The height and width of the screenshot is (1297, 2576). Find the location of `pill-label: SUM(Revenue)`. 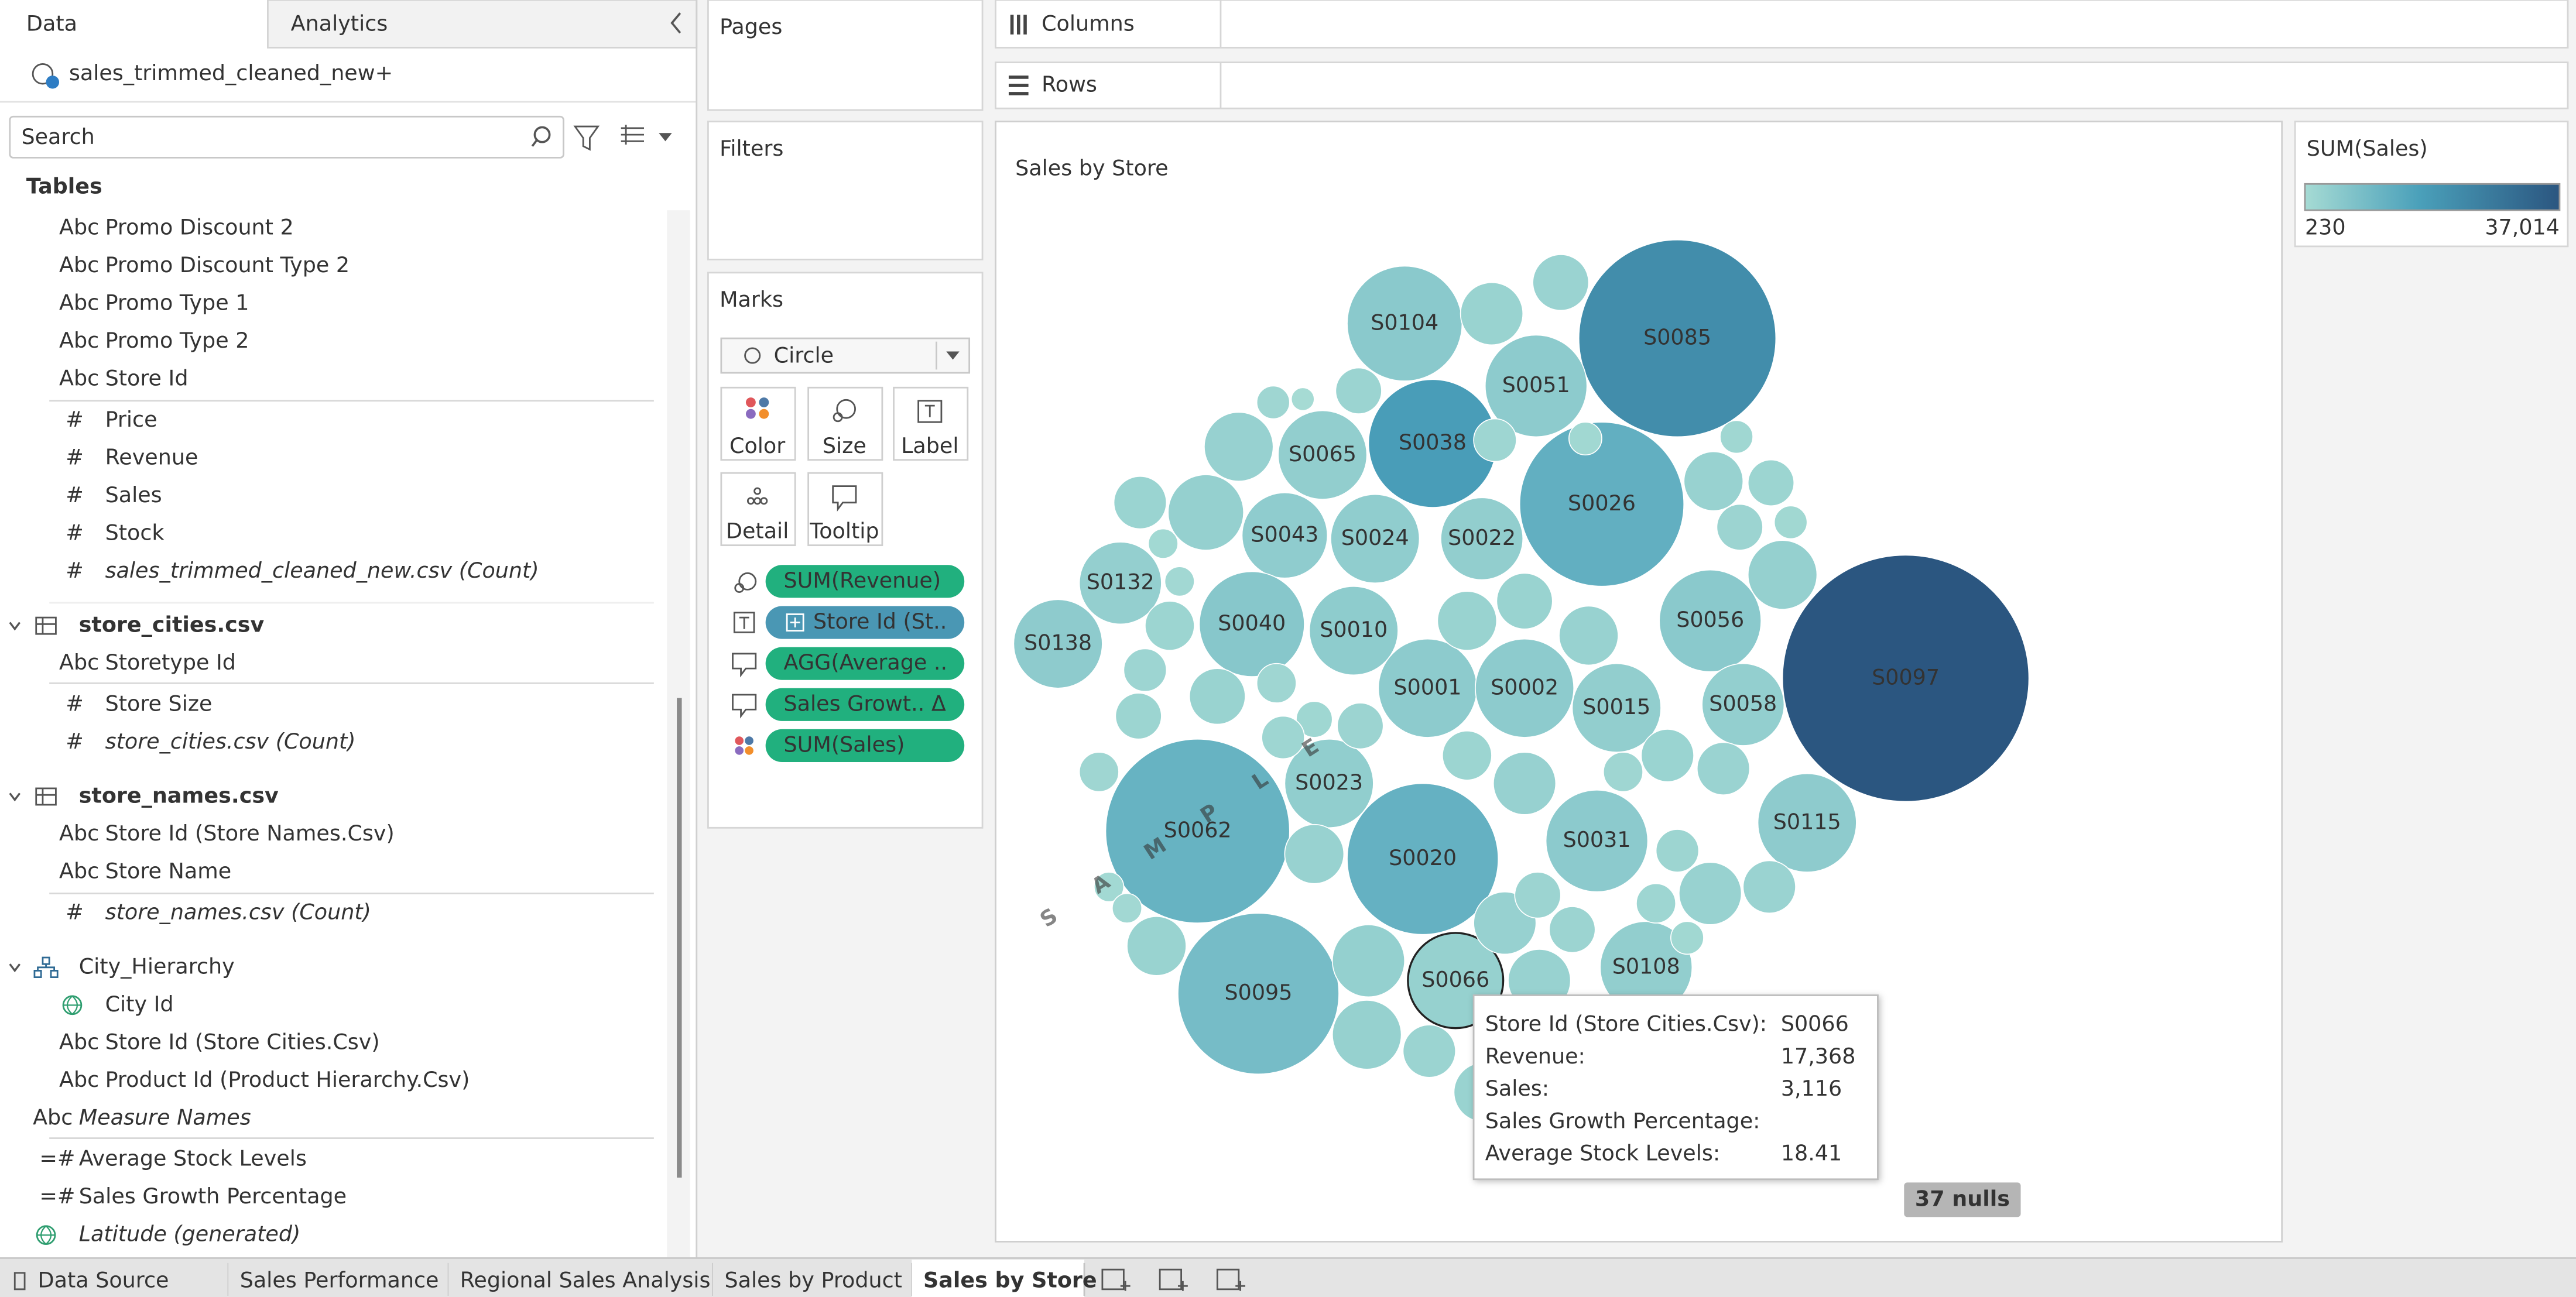

pill-label: SUM(Revenue) is located at coordinates (862, 580).